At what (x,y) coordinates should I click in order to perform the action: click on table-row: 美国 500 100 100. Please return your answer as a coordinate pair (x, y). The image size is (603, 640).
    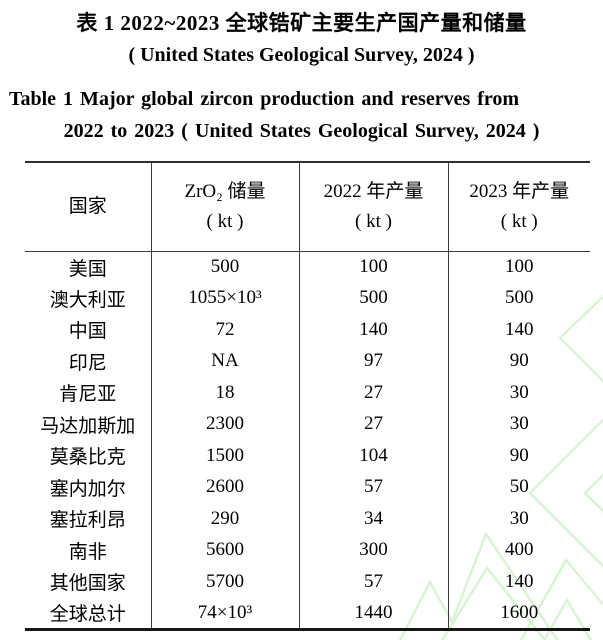
    Looking at the image, I should click on (307, 267).